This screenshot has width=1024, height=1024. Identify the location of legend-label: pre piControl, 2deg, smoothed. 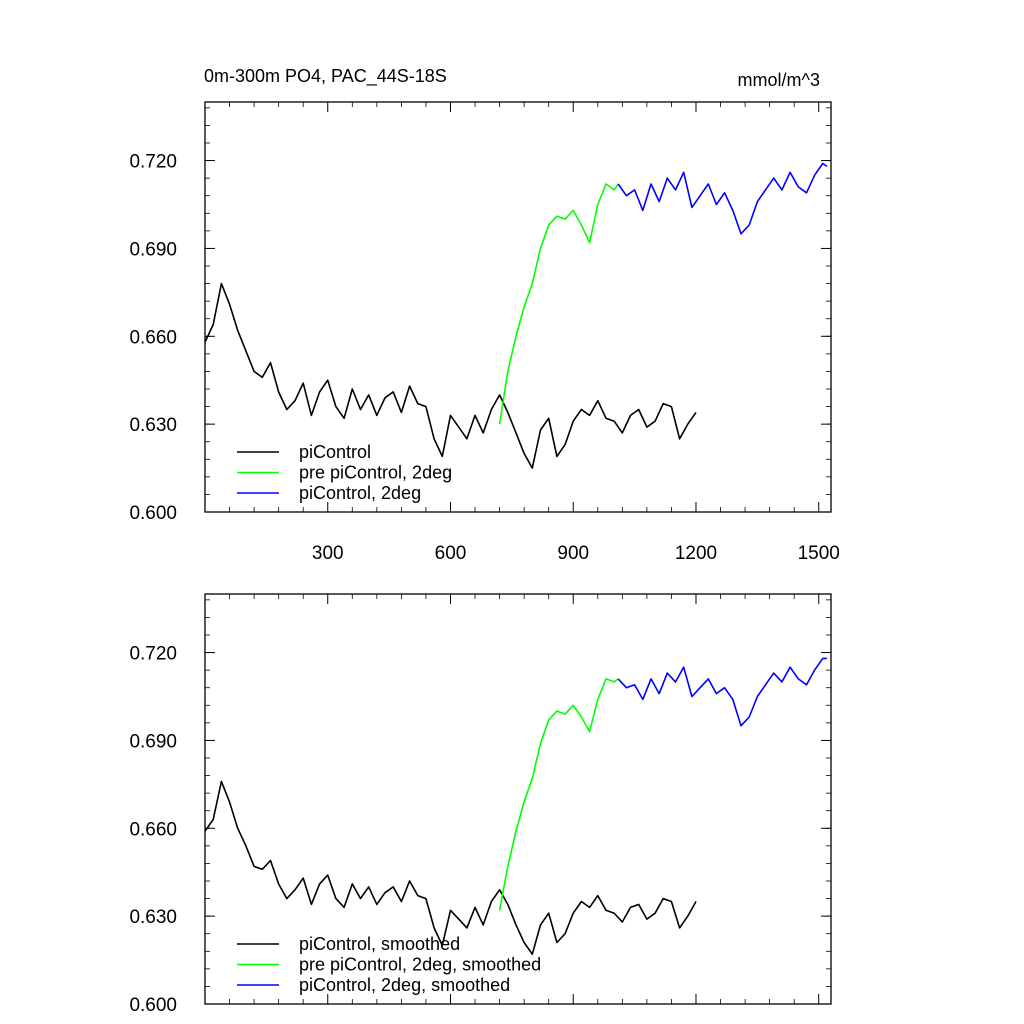
(420, 965).